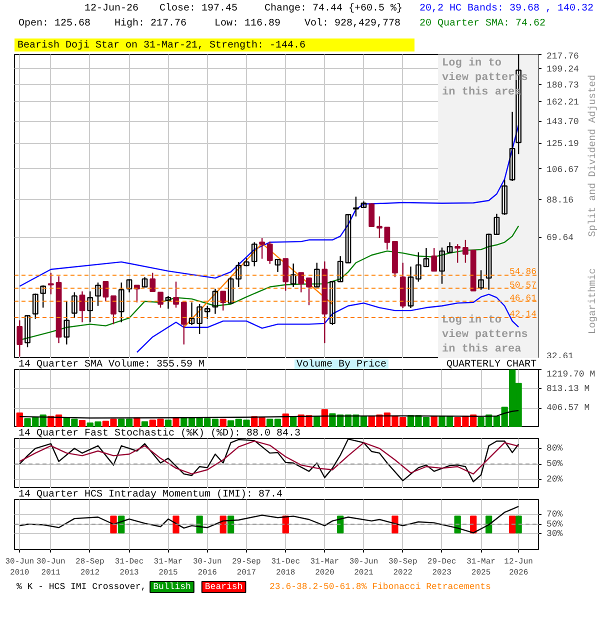 The height and width of the screenshot is (640, 600). Describe the element at coordinates (90, 568) in the screenshot. I see `x-tick-label: 28-Sep 2012` at that location.